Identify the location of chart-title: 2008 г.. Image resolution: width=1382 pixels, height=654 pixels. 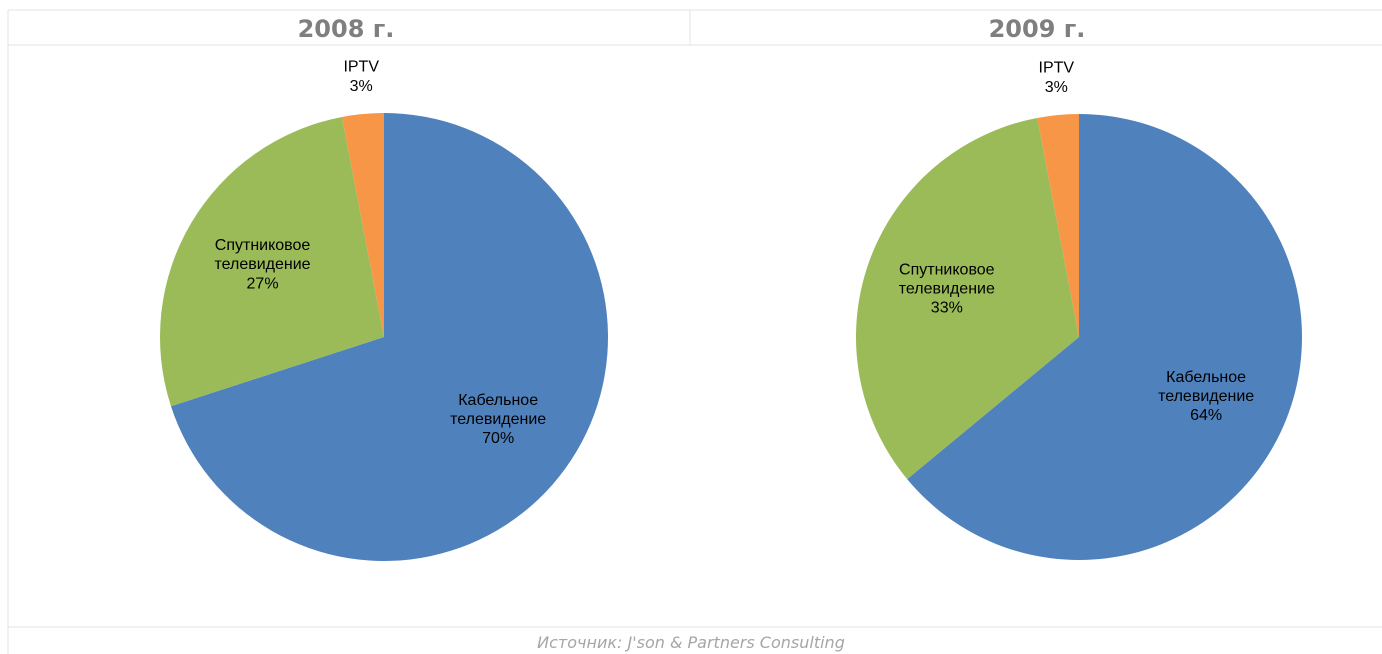
(346, 29).